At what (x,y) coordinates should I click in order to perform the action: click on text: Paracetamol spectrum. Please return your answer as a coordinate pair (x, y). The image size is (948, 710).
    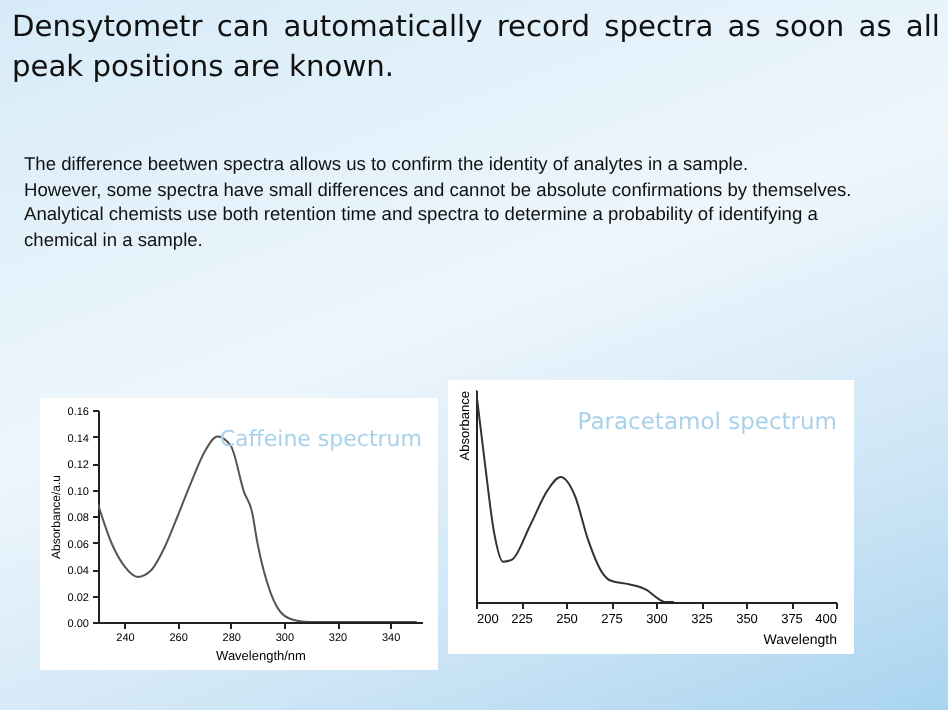
    Looking at the image, I should click on (707, 421).